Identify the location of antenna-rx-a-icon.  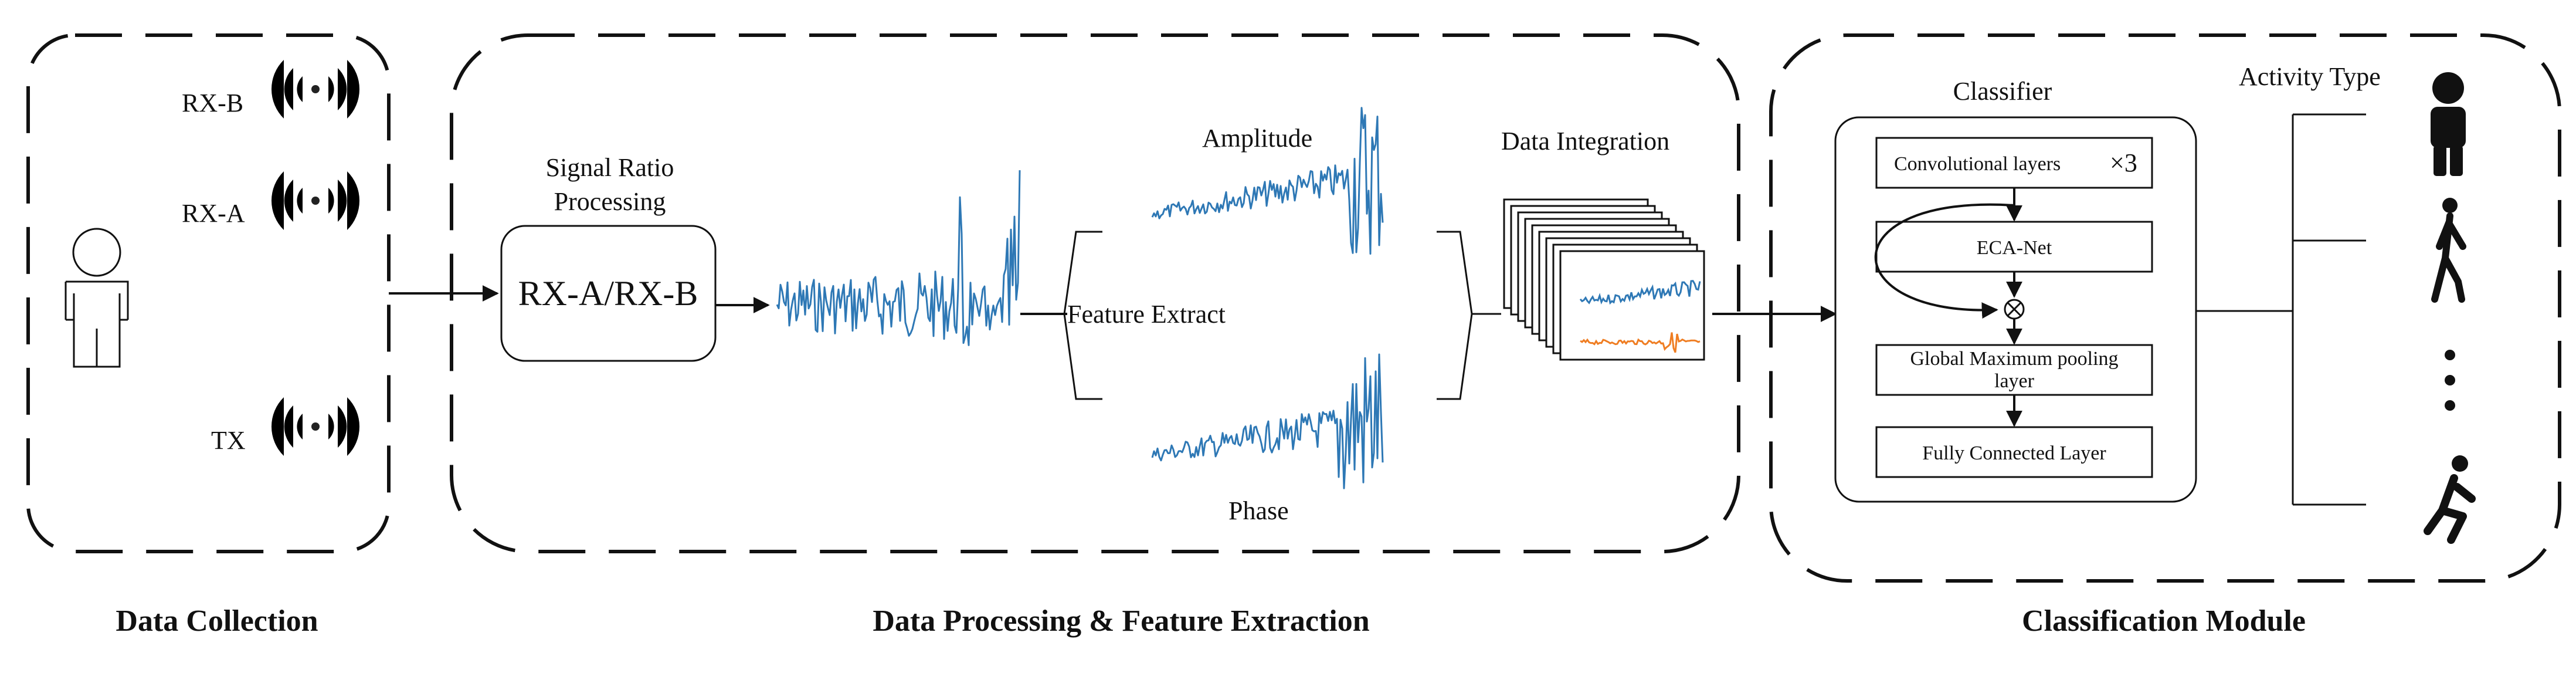
(315, 216).